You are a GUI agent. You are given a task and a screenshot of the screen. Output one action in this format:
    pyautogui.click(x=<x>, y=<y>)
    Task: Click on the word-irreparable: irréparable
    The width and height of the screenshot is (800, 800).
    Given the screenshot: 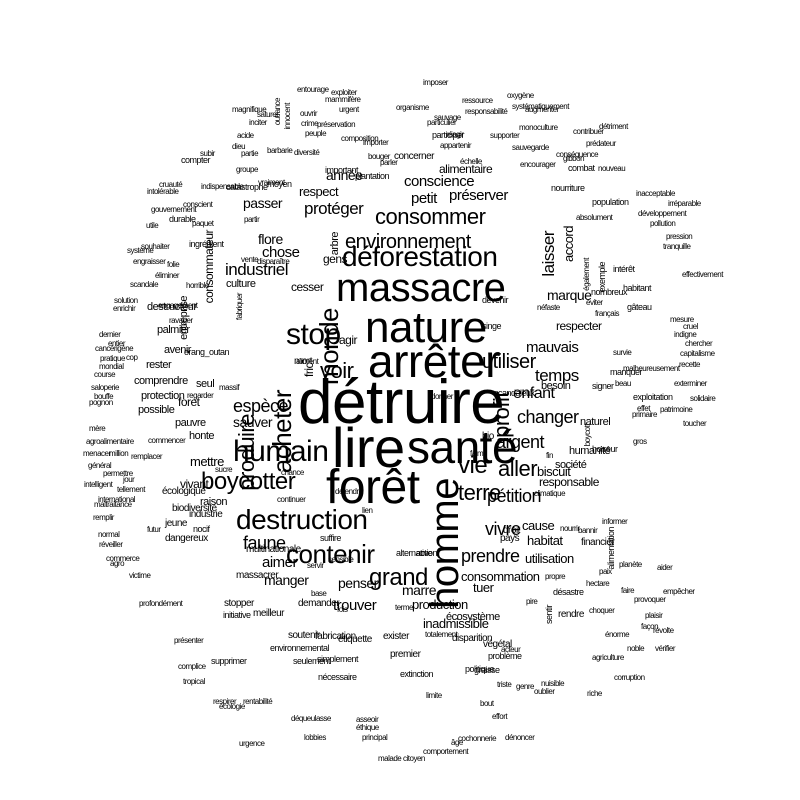 What is the action you would take?
    pyautogui.click(x=684, y=203)
    